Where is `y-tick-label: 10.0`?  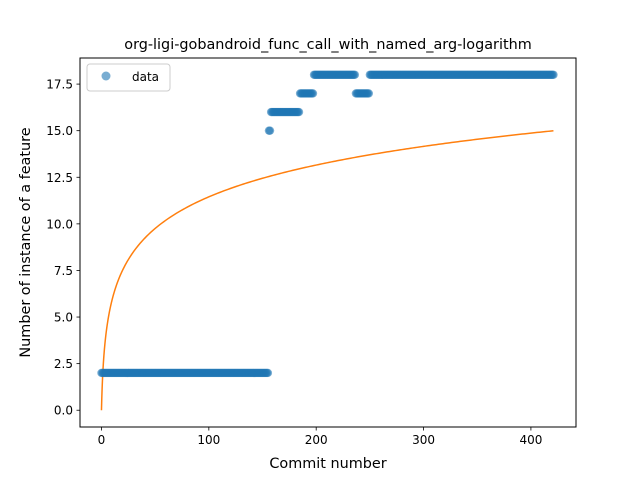
y-tick-label: 10.0 is located at coordinates (59, 224).